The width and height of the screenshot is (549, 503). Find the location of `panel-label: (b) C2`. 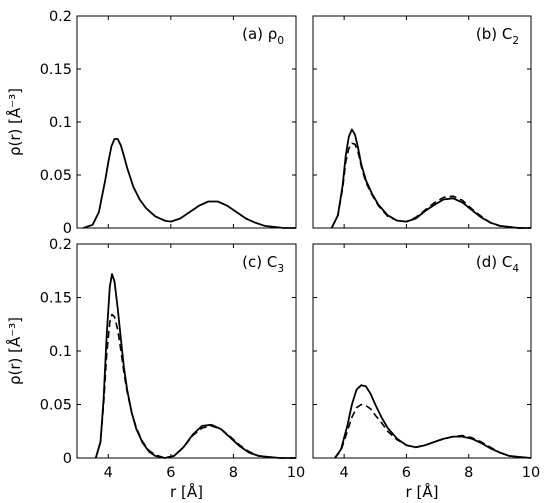

panel-label: (b) C2 is located at coordinates (497, 36).